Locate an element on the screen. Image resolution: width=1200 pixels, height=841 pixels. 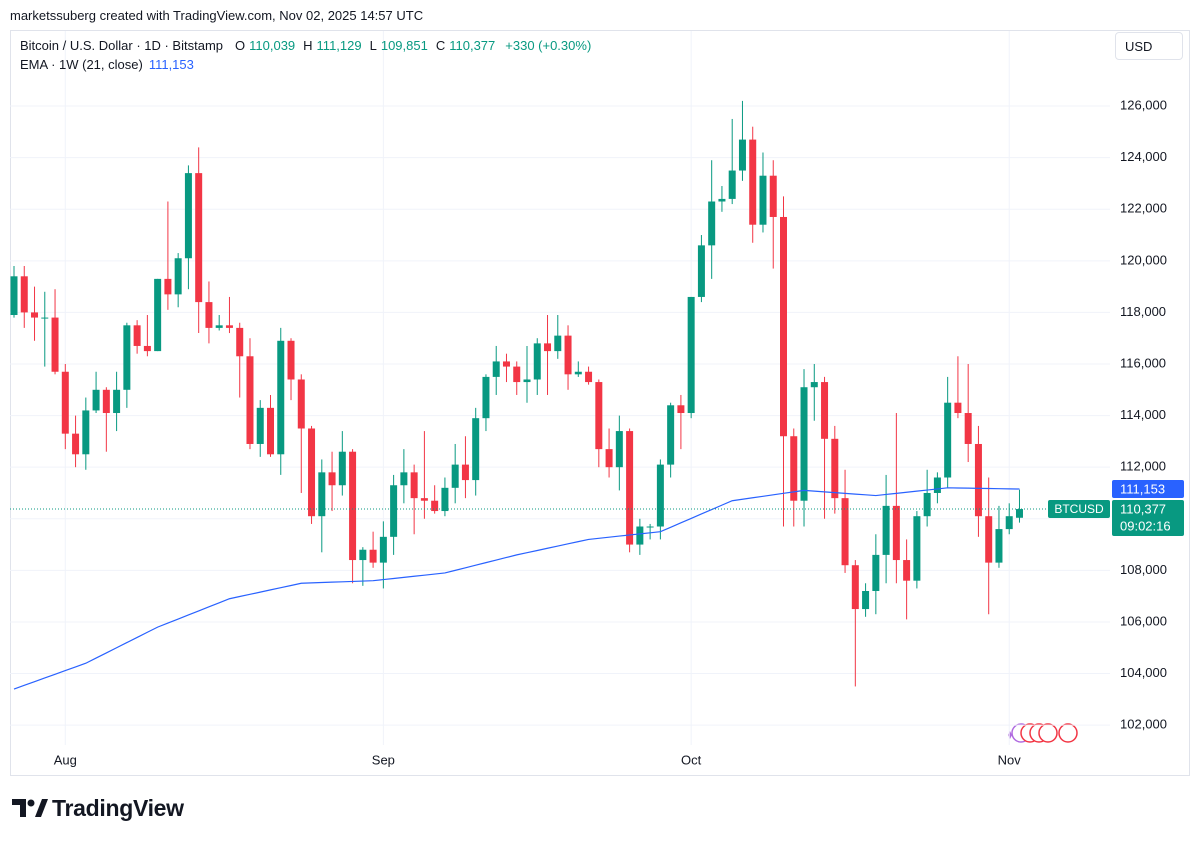
symbol-tag is located at coordinates (1079, 509).